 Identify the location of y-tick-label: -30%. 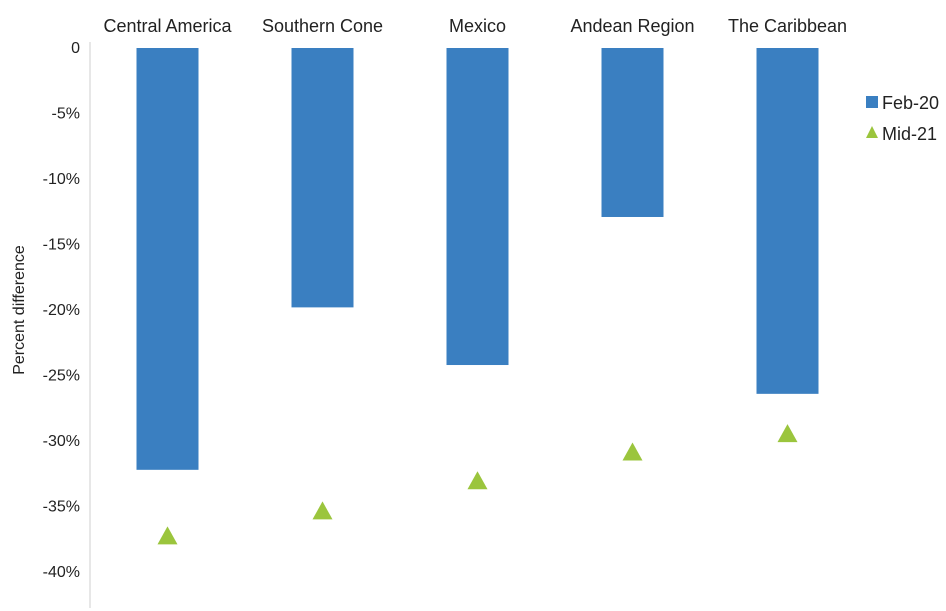
(61, 441).